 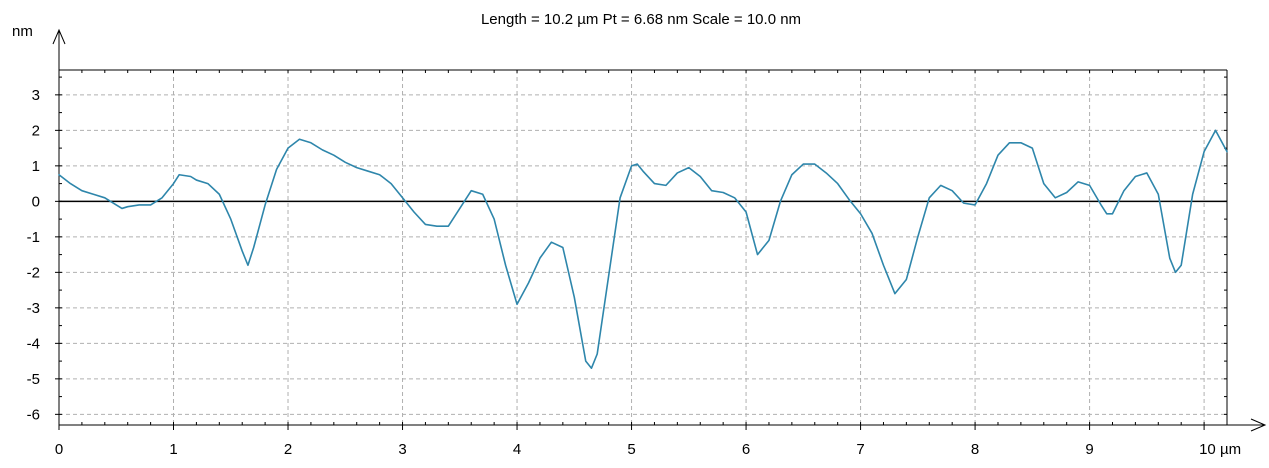 What do you see at coordinates (36, 201) in the screenshot?
I see `y-tick-label: 0` at bounding box center [36, 201].